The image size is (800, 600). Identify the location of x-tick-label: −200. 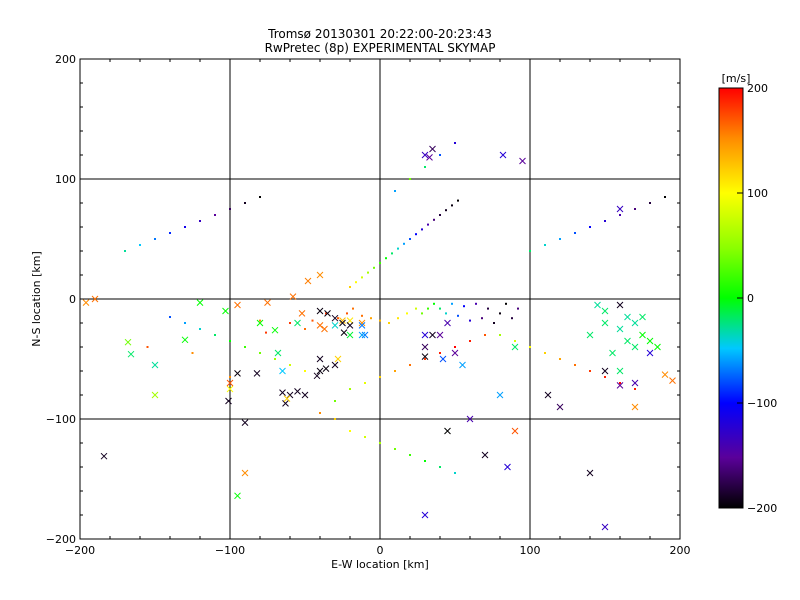
(80, 550).